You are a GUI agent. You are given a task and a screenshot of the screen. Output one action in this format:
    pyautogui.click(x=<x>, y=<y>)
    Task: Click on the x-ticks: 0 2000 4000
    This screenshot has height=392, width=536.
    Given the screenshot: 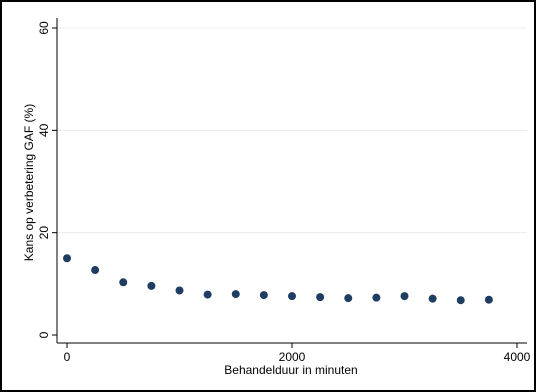 What is the action you would take?
    pyautogui.click(x=297, y=353)
    